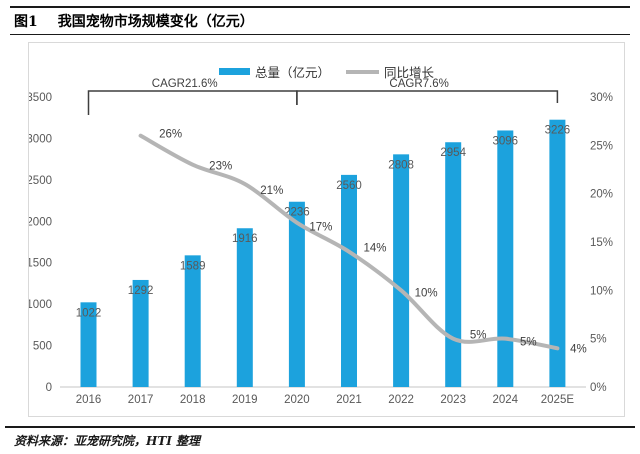 The image size is (640, 454). What do you see at coordinates (557, 253) in the screenshot?
I see `bar-2025E` at bounding box center [557, 253].